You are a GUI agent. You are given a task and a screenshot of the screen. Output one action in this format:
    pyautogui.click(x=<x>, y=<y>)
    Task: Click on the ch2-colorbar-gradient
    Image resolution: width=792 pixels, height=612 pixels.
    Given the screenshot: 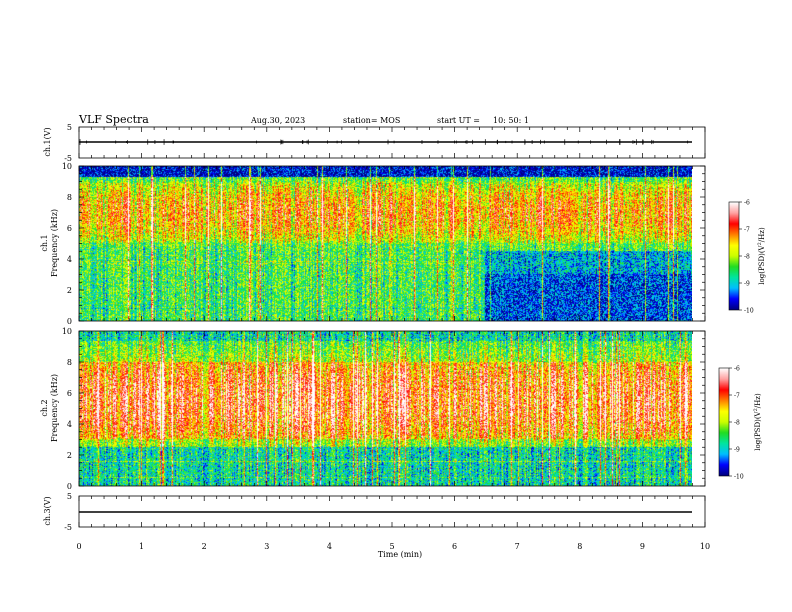 What is the action you would take?
    pyautogui.click(x=724, y=422)
    